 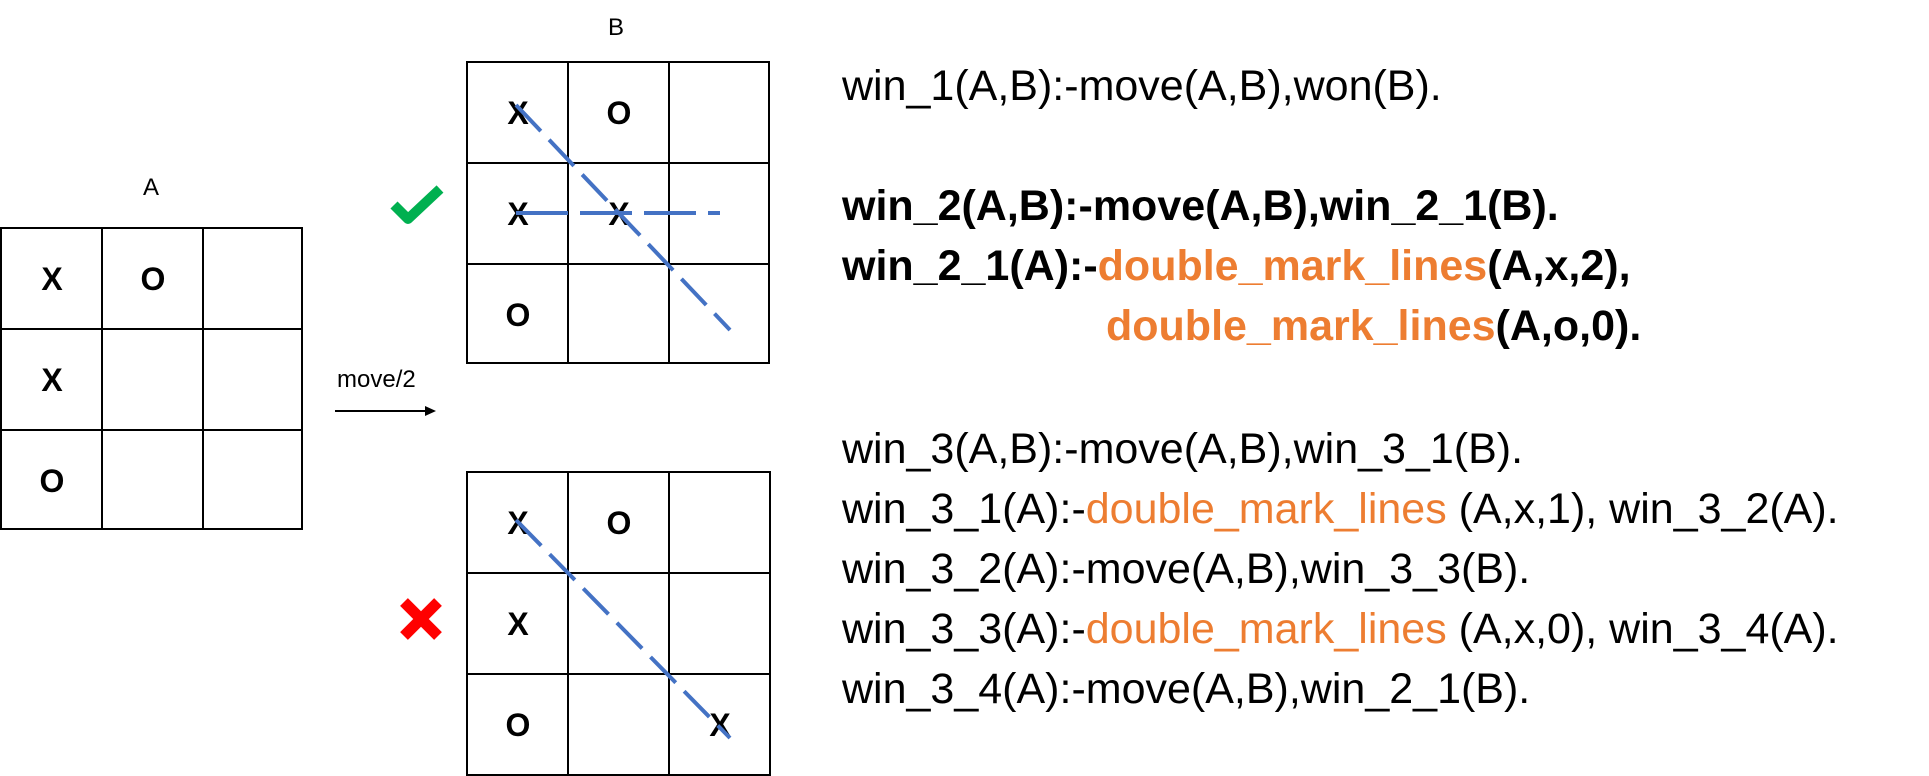 What do you see at coordinates (964, 509) in the screenshot?
I see `rule-text: win_3_1(A):-` at bounding box center [964, 509].